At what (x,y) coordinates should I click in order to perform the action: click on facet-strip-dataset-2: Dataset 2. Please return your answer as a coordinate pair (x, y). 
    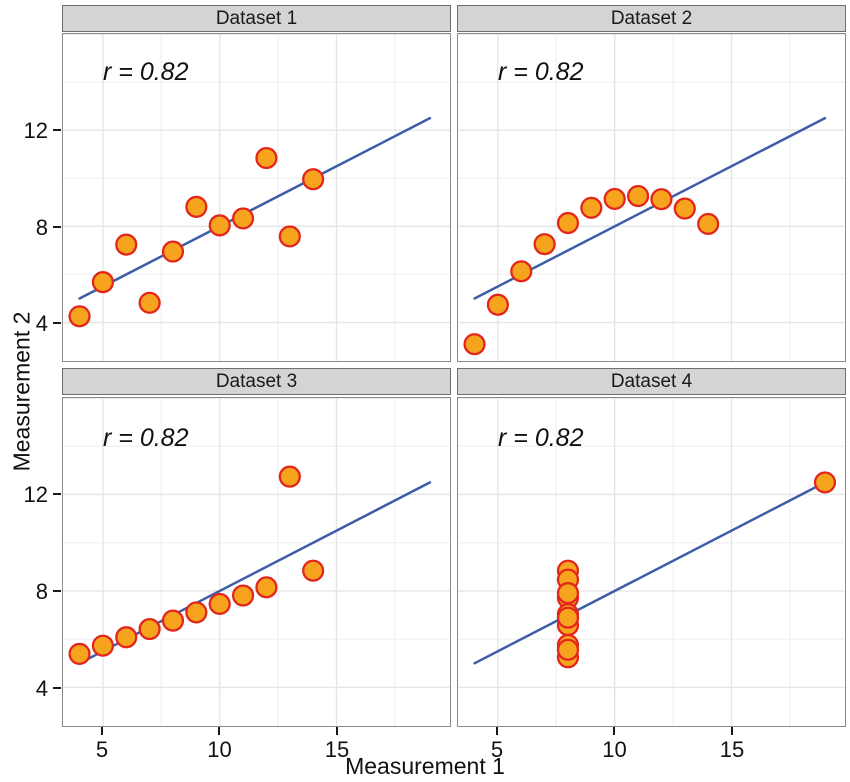
    Looking at the image, I should click on (651, 18).